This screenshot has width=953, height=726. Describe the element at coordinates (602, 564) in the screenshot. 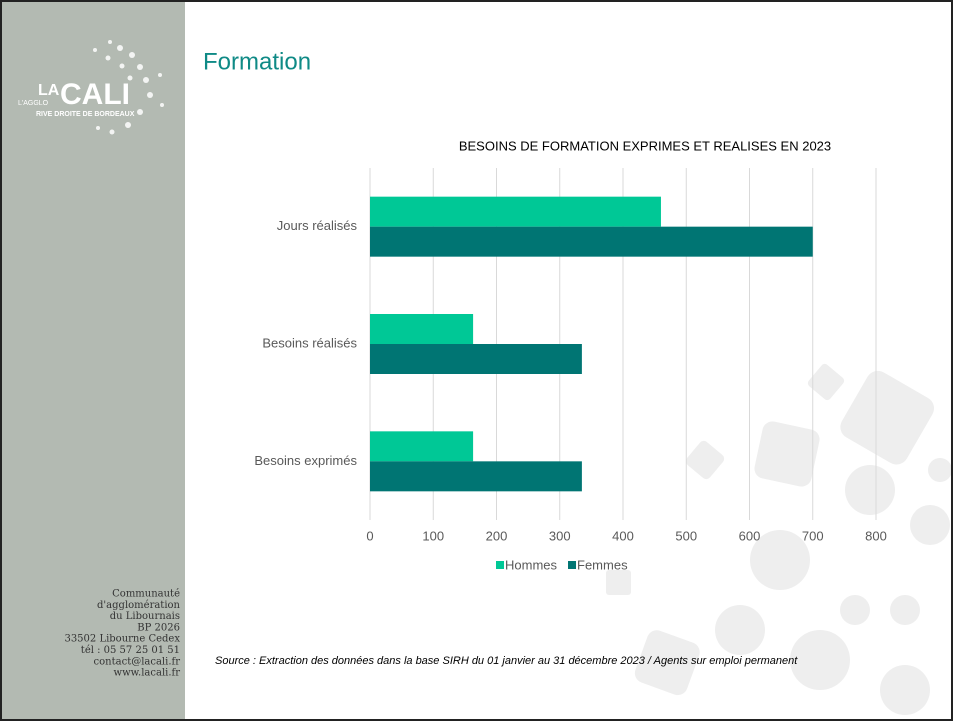

I see `legend-label: Femmes` at that location.